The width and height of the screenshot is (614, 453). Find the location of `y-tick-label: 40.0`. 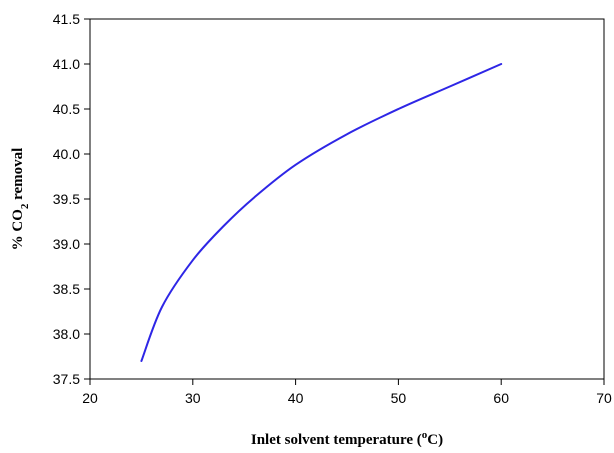

y-tick-label: 40.0 is located at coordinates (66, 154).